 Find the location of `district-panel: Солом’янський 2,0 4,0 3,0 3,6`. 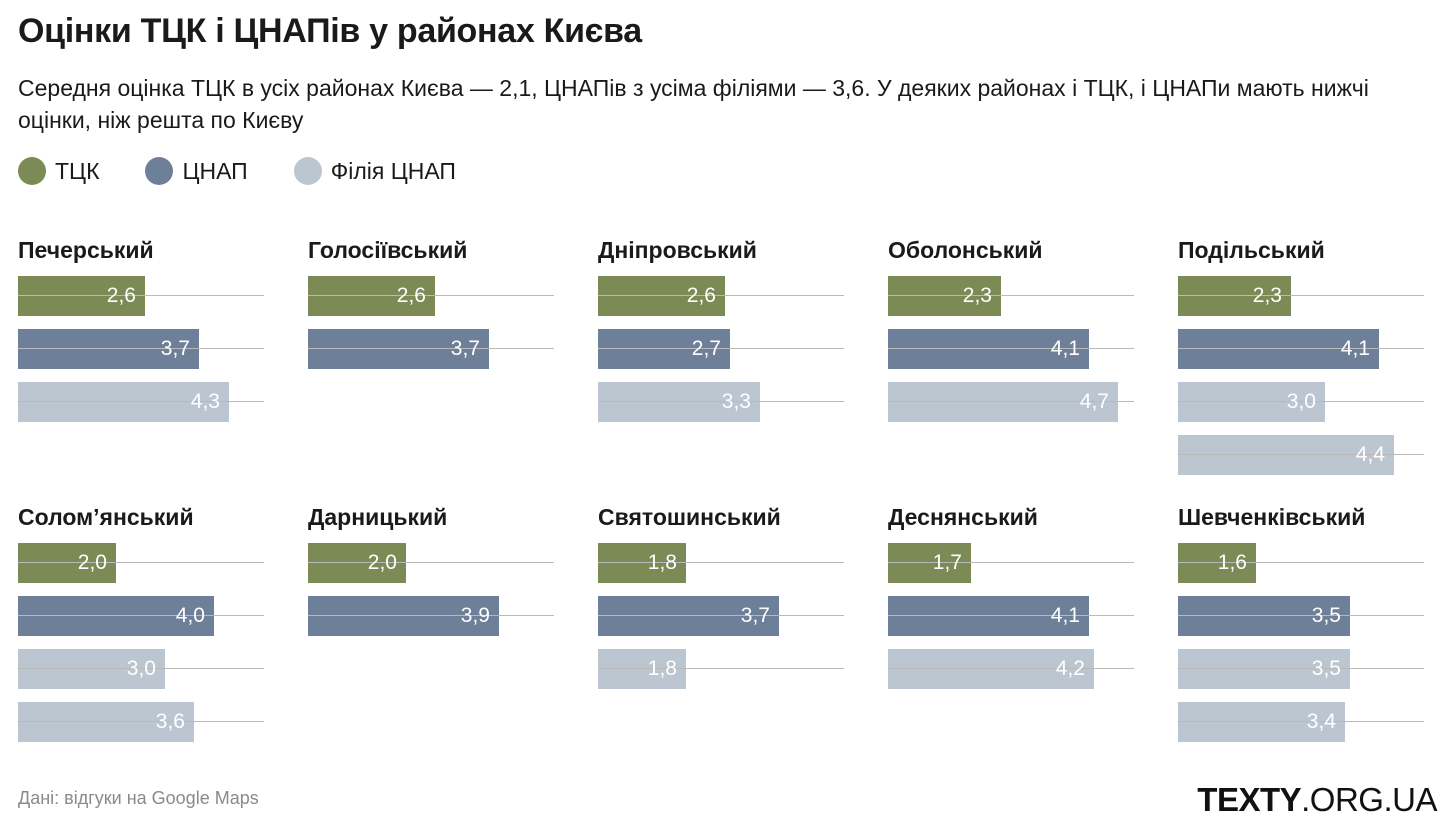

district-panel: Солом’янський 2,0 4,0 3,0 3,6 is located at coordinates (141, 628).